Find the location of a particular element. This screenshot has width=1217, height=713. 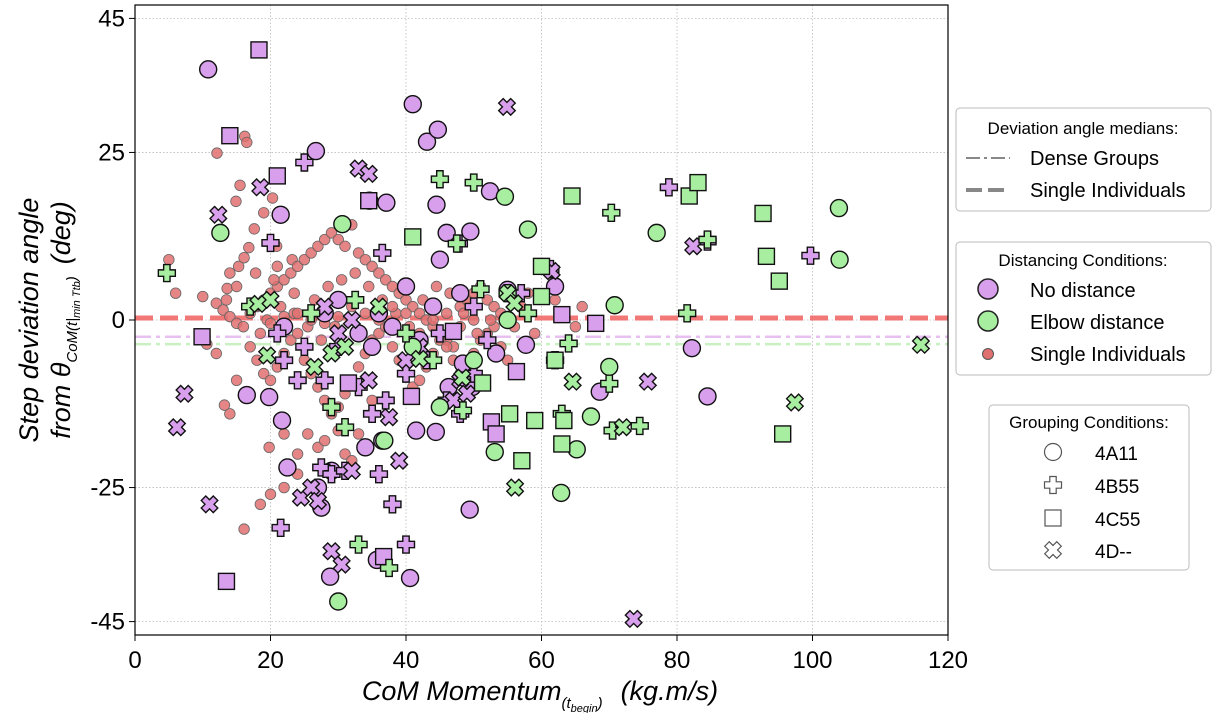

y-tick-label: -25 is located at coordinates (107, 488).